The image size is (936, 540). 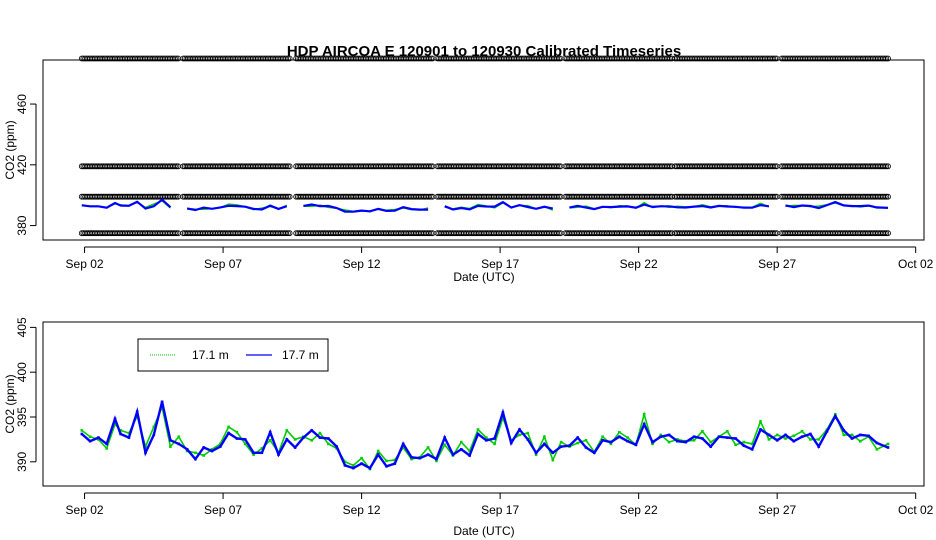 I want to click on bottom-x-tick-label-sep-07: Sep 07, so click(x=223, y=510).